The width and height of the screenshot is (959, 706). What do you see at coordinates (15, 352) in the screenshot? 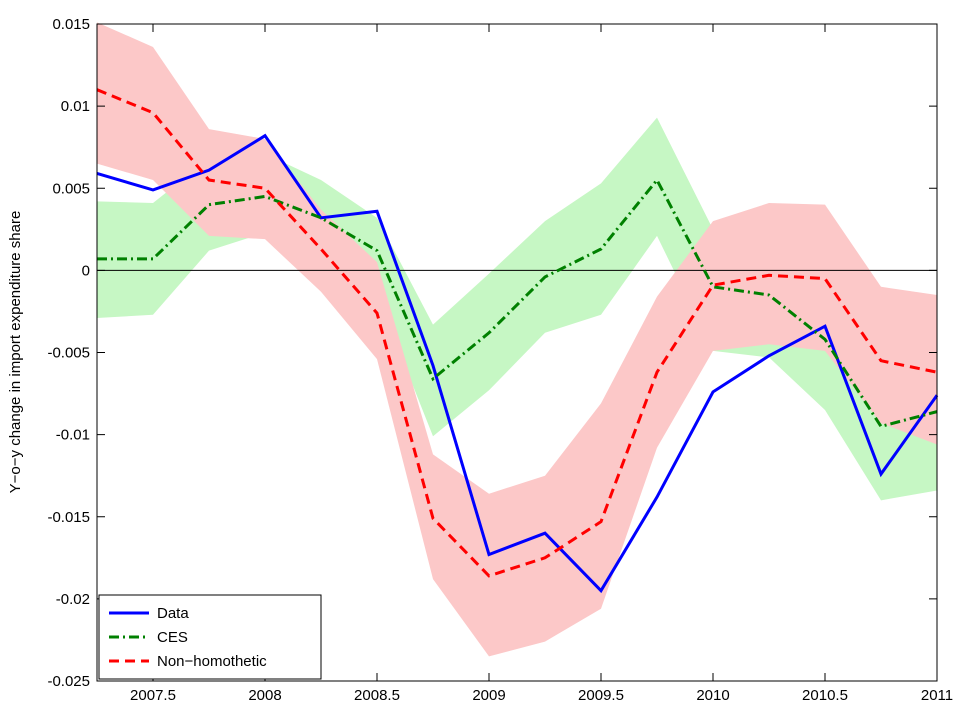
I see `y-axis-label: Y−o−y change in import expenditure share` at bounding box center [15, 352].